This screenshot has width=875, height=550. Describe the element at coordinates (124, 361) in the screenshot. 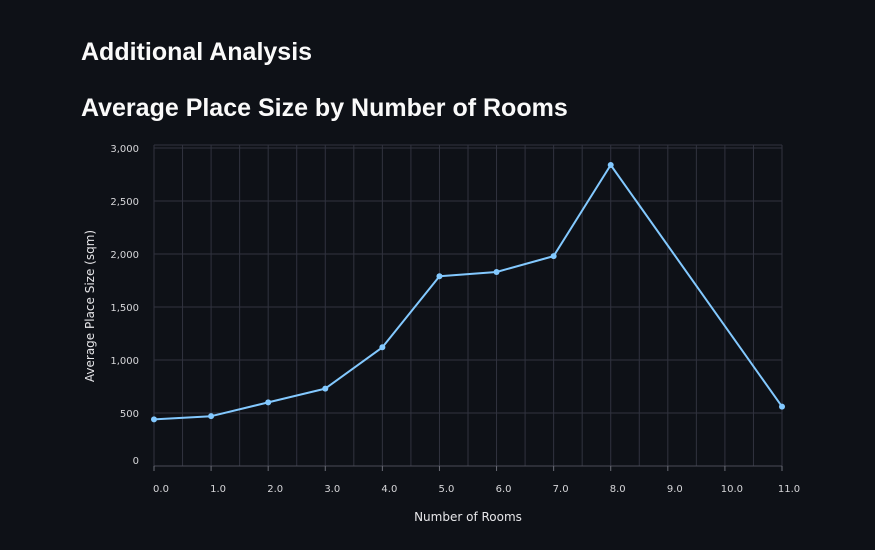

I see `y-tick-label: 1,000` at that location.